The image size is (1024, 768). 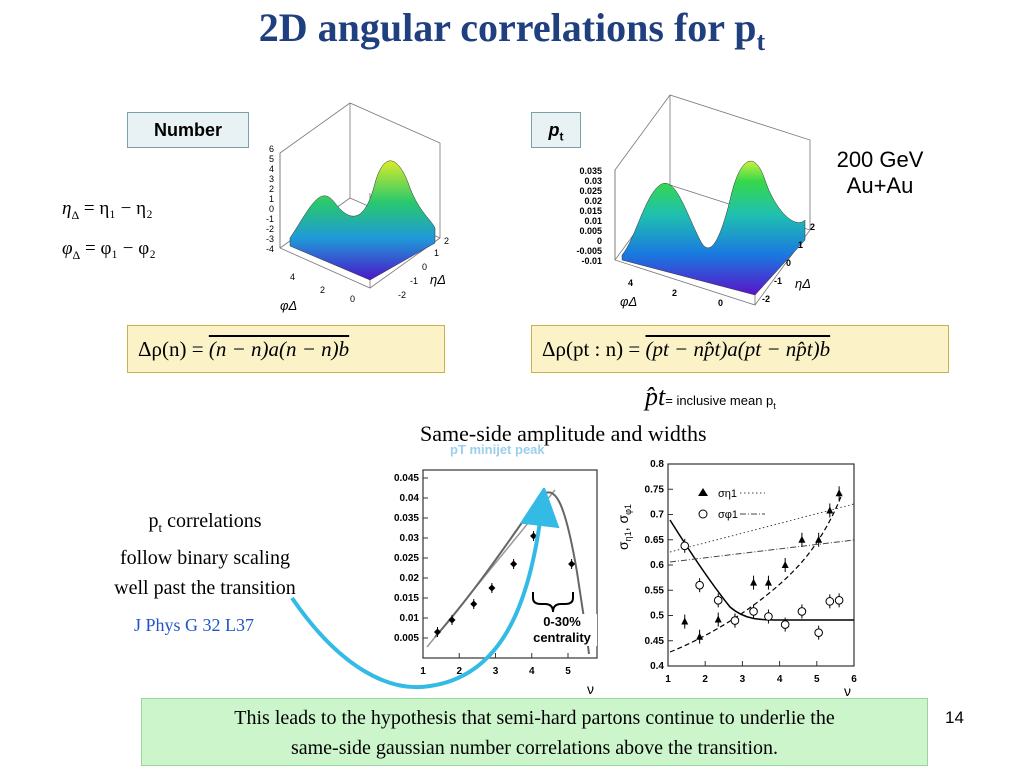 I want to click on ylabel-main: σ, so click(x=623, y=545).